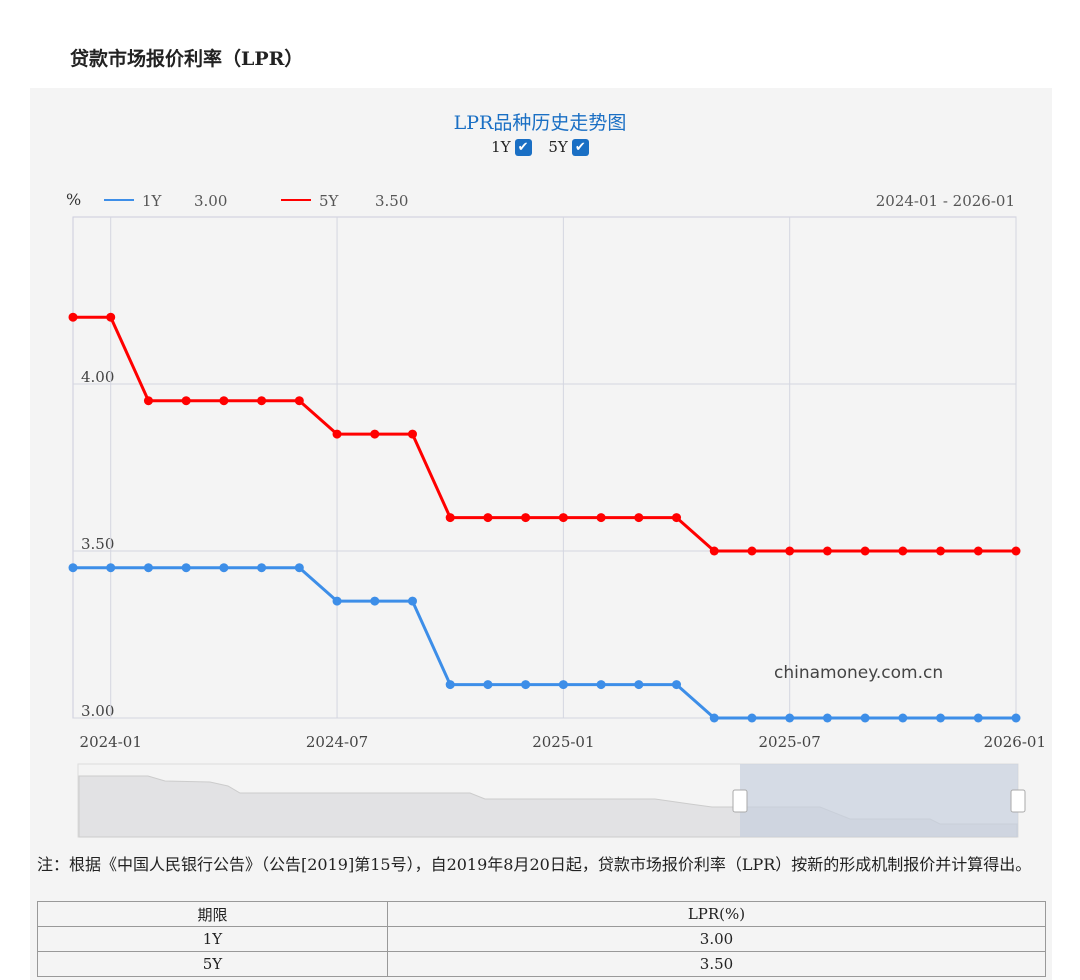  What do you see at coordinates (542, 914) in the screenshot?
I see `table-header-row: 期限 LPR(%)` at bounding box center [542, 914].